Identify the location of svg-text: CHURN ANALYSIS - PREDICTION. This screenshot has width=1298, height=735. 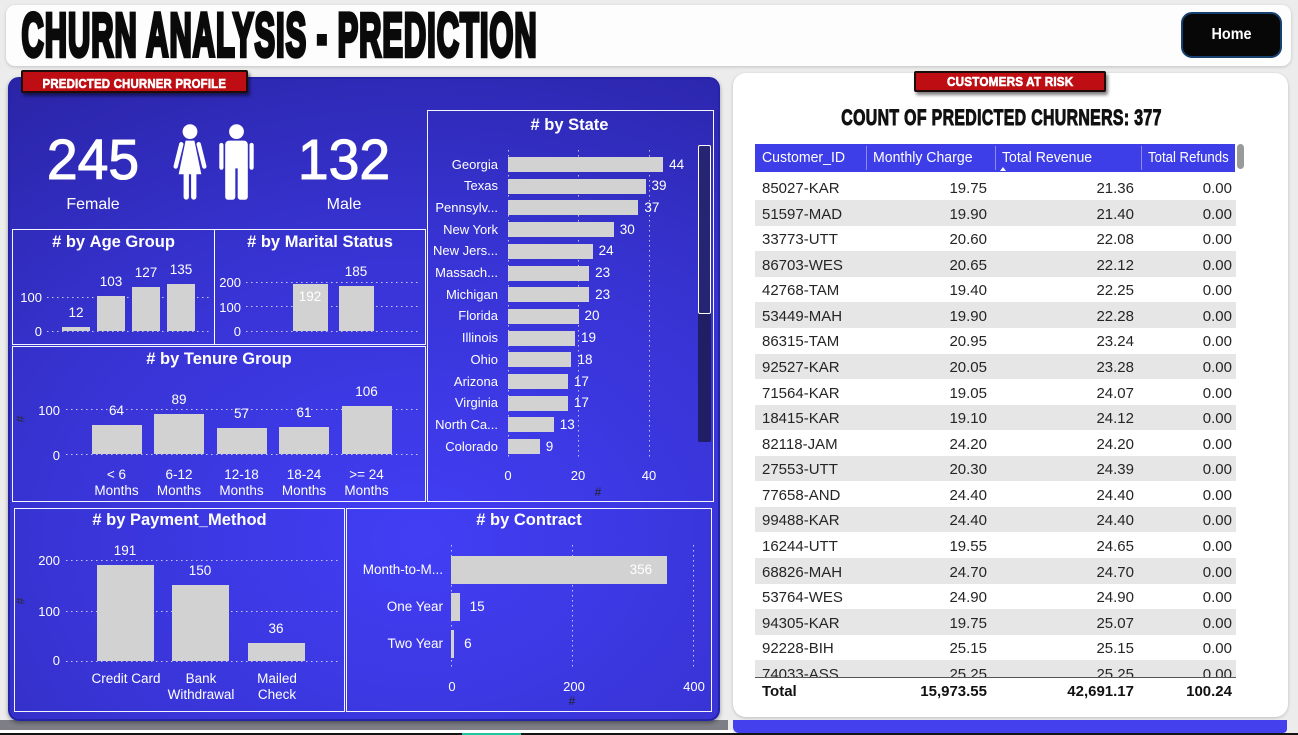
(280, 36).